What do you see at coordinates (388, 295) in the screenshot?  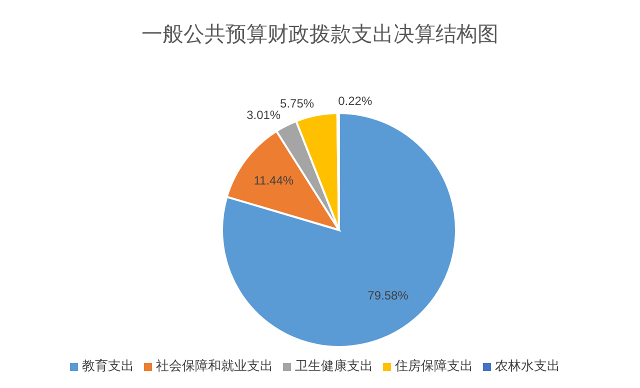 I see `data-label: 79.58%` at bounding box center [388, 295].